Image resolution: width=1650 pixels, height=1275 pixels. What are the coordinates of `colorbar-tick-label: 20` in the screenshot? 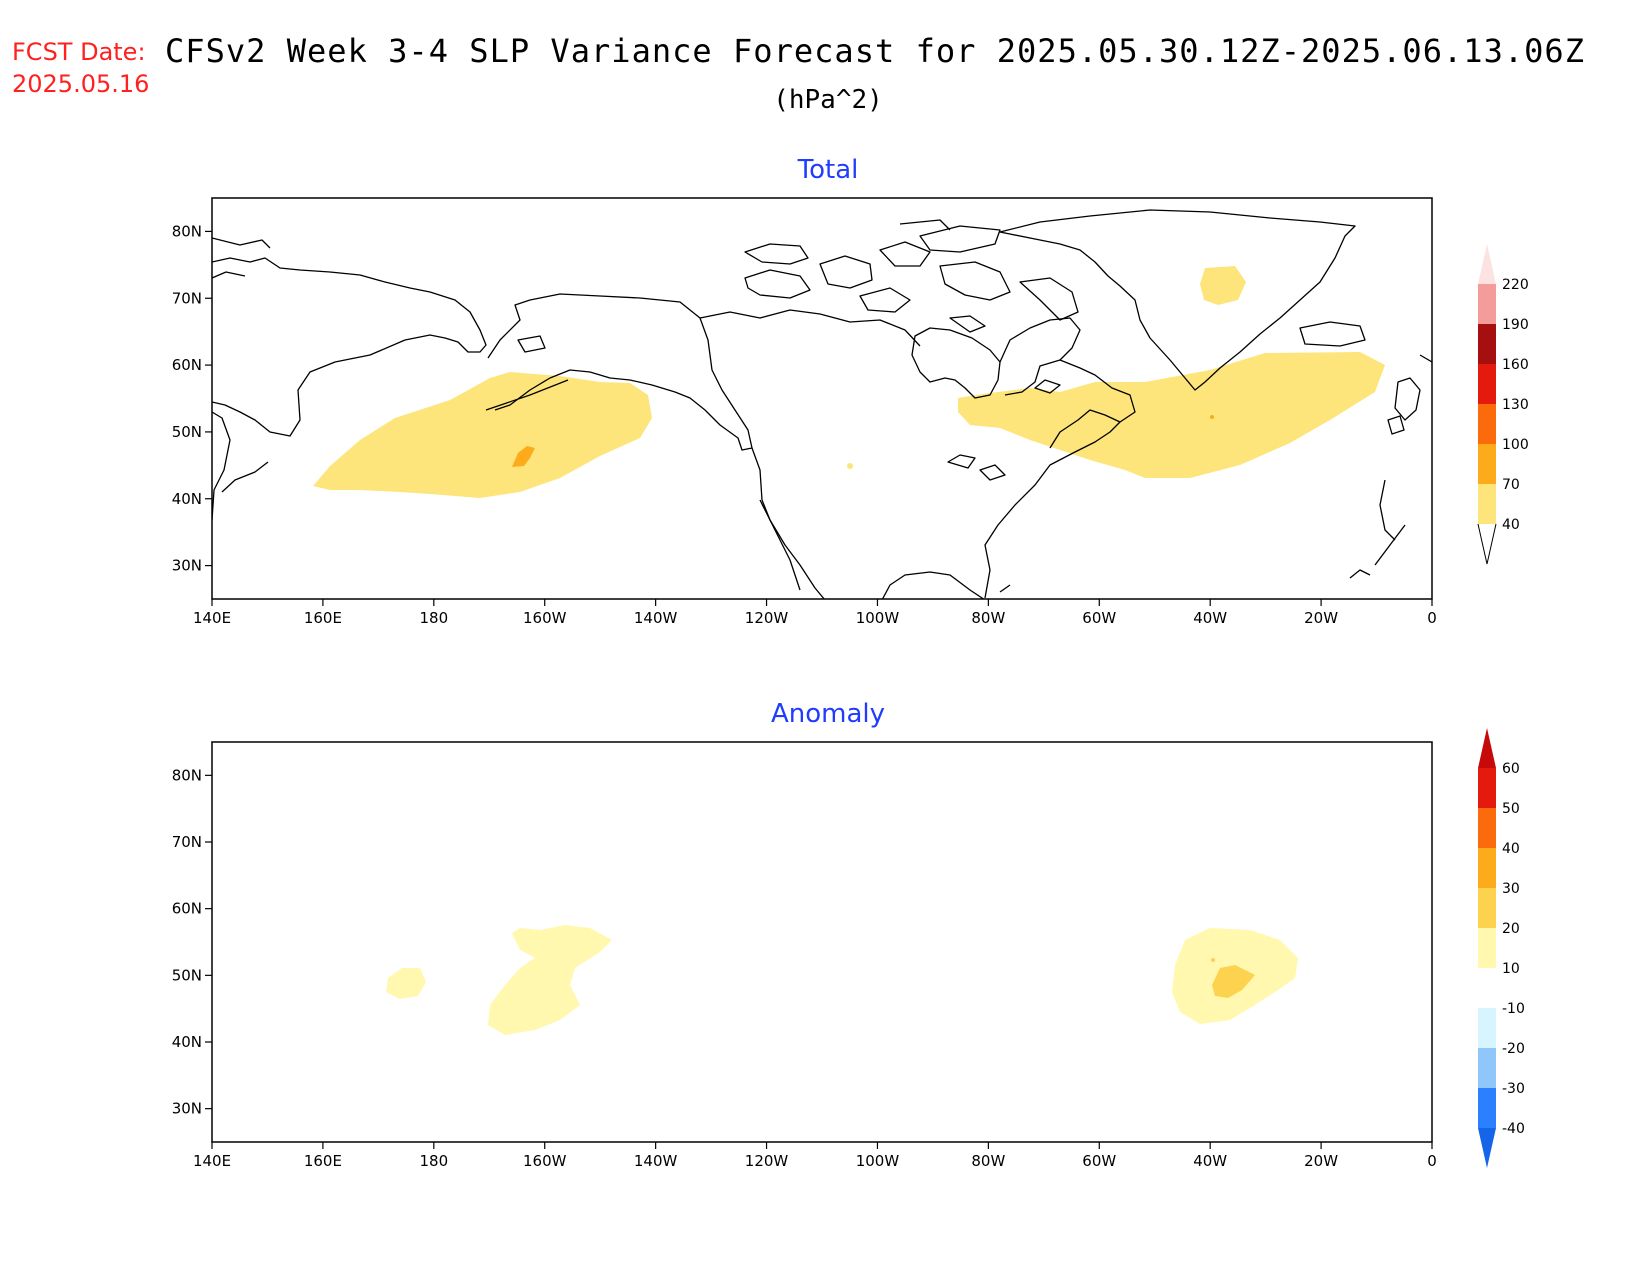 It's located at (1511, 929).